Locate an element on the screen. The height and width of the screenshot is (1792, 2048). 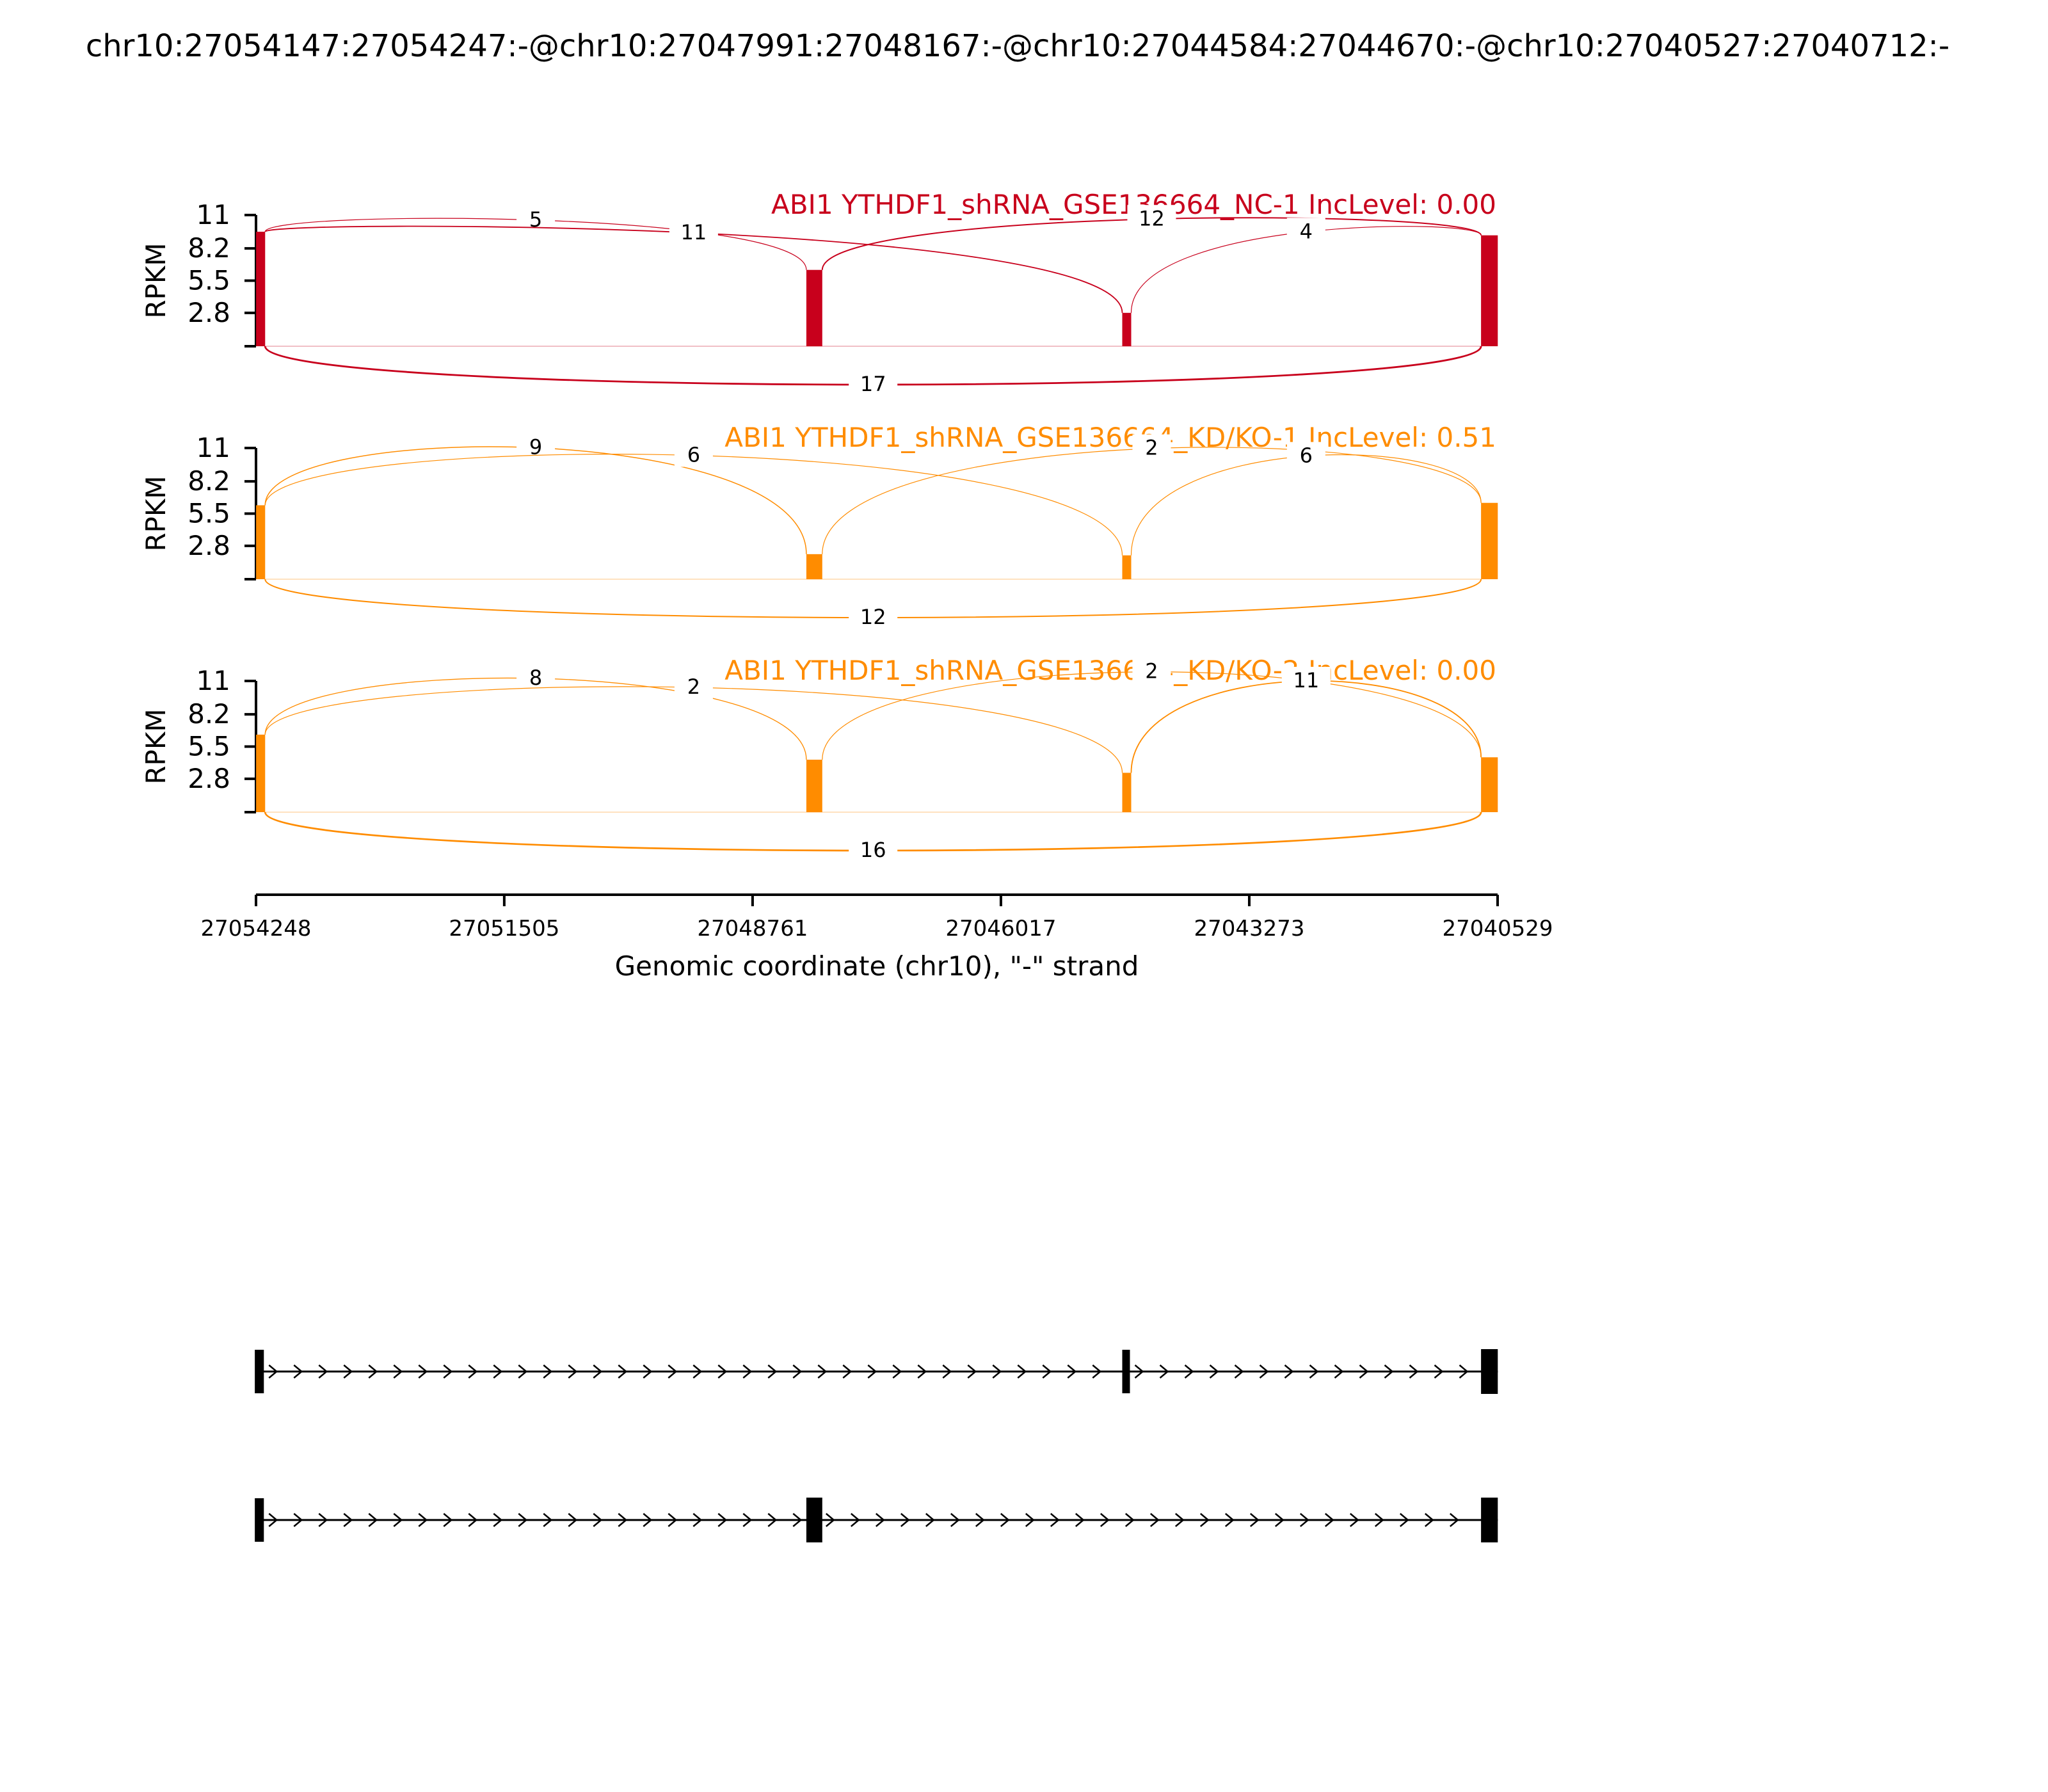
y-tick-label: 8.2 is located at coordinates (209, 248).